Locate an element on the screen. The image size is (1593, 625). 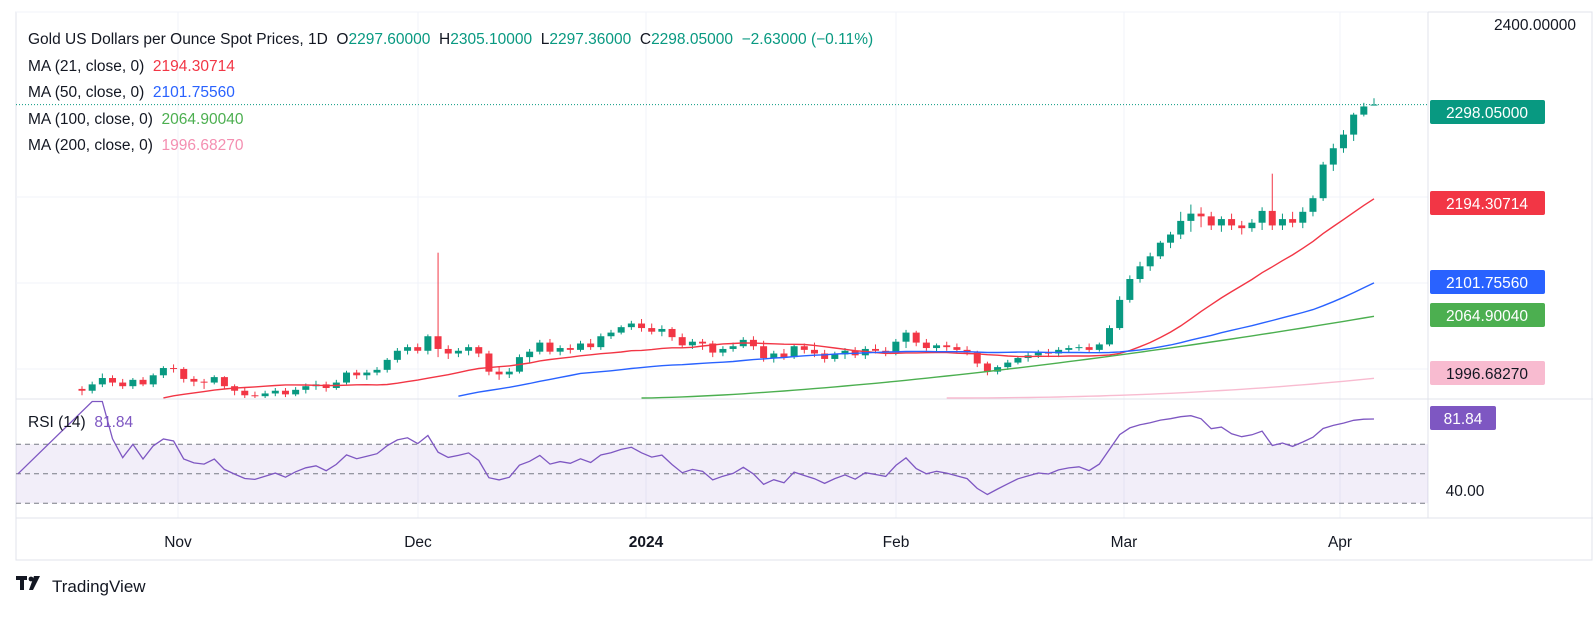
rsi-value-text: 81.84 is located at coordinates (1463, 419).